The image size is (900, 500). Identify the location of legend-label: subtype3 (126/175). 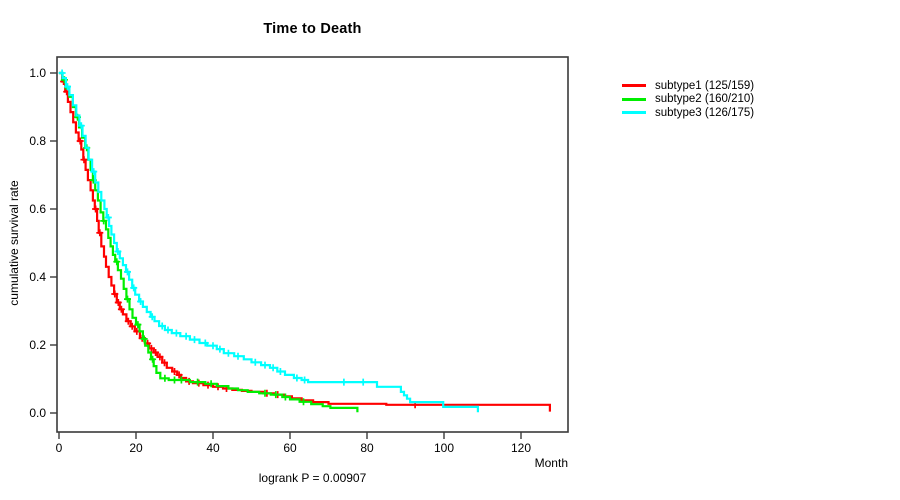
(705, 112).